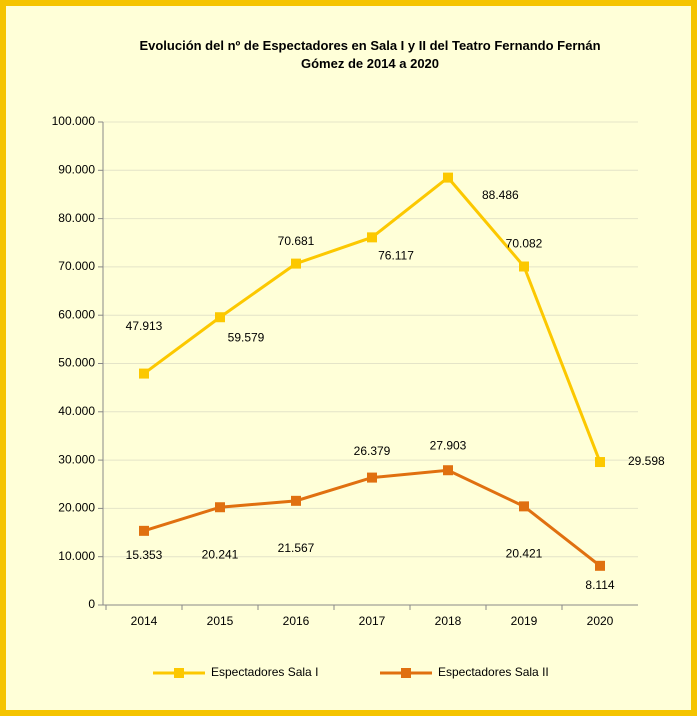 The height and width of the screenshot is (716, 697). Describe the element at coordinates (76, 363) in the screenshot. I see `y-tick-label: 50.000` at that location.